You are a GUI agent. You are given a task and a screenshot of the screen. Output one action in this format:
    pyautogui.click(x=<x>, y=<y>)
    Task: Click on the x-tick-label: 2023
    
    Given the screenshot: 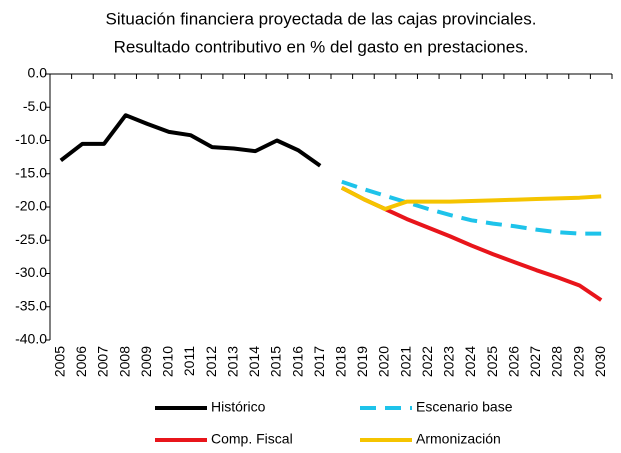 What is the action you would take?
    pyautogui.click(x=449, y=361)
    